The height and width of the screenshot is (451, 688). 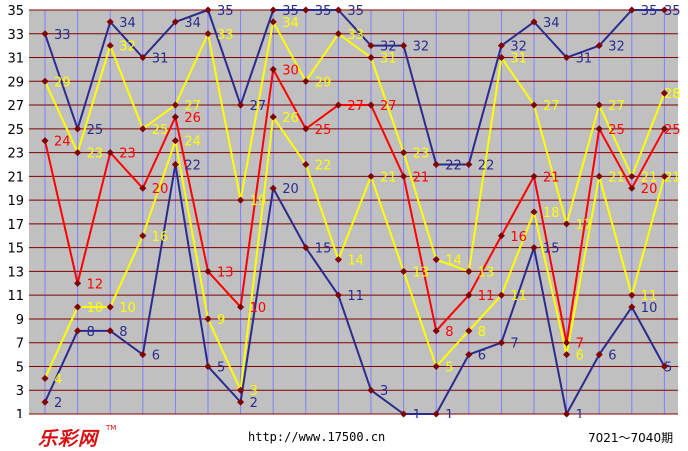 What do you see at coordinates (15, 177) in the screenshot?
I see `y-tick-label: 21` at bounding box center [15, 177].